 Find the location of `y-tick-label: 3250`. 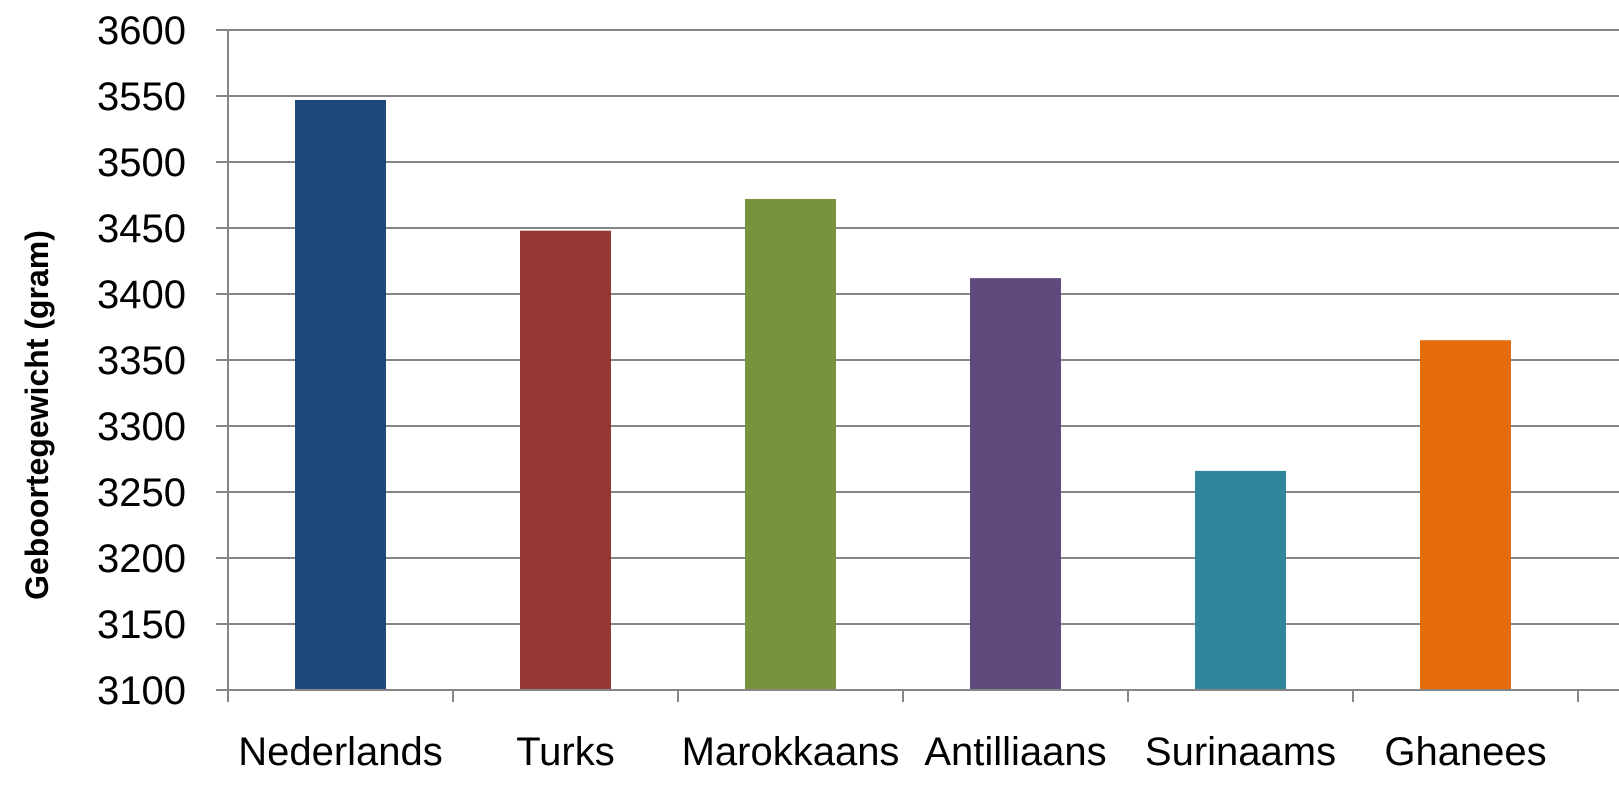

y-tick-label: 3250 is located at coordinates (141, 493).